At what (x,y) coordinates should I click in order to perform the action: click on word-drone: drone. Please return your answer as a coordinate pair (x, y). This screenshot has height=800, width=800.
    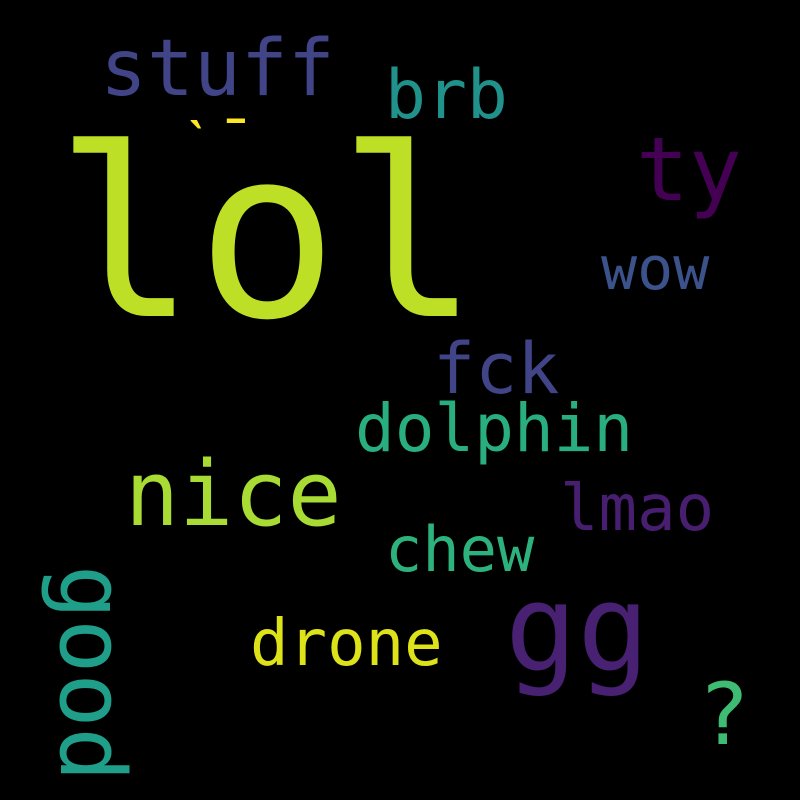
    Looking at the image, I should click on (346, 644).